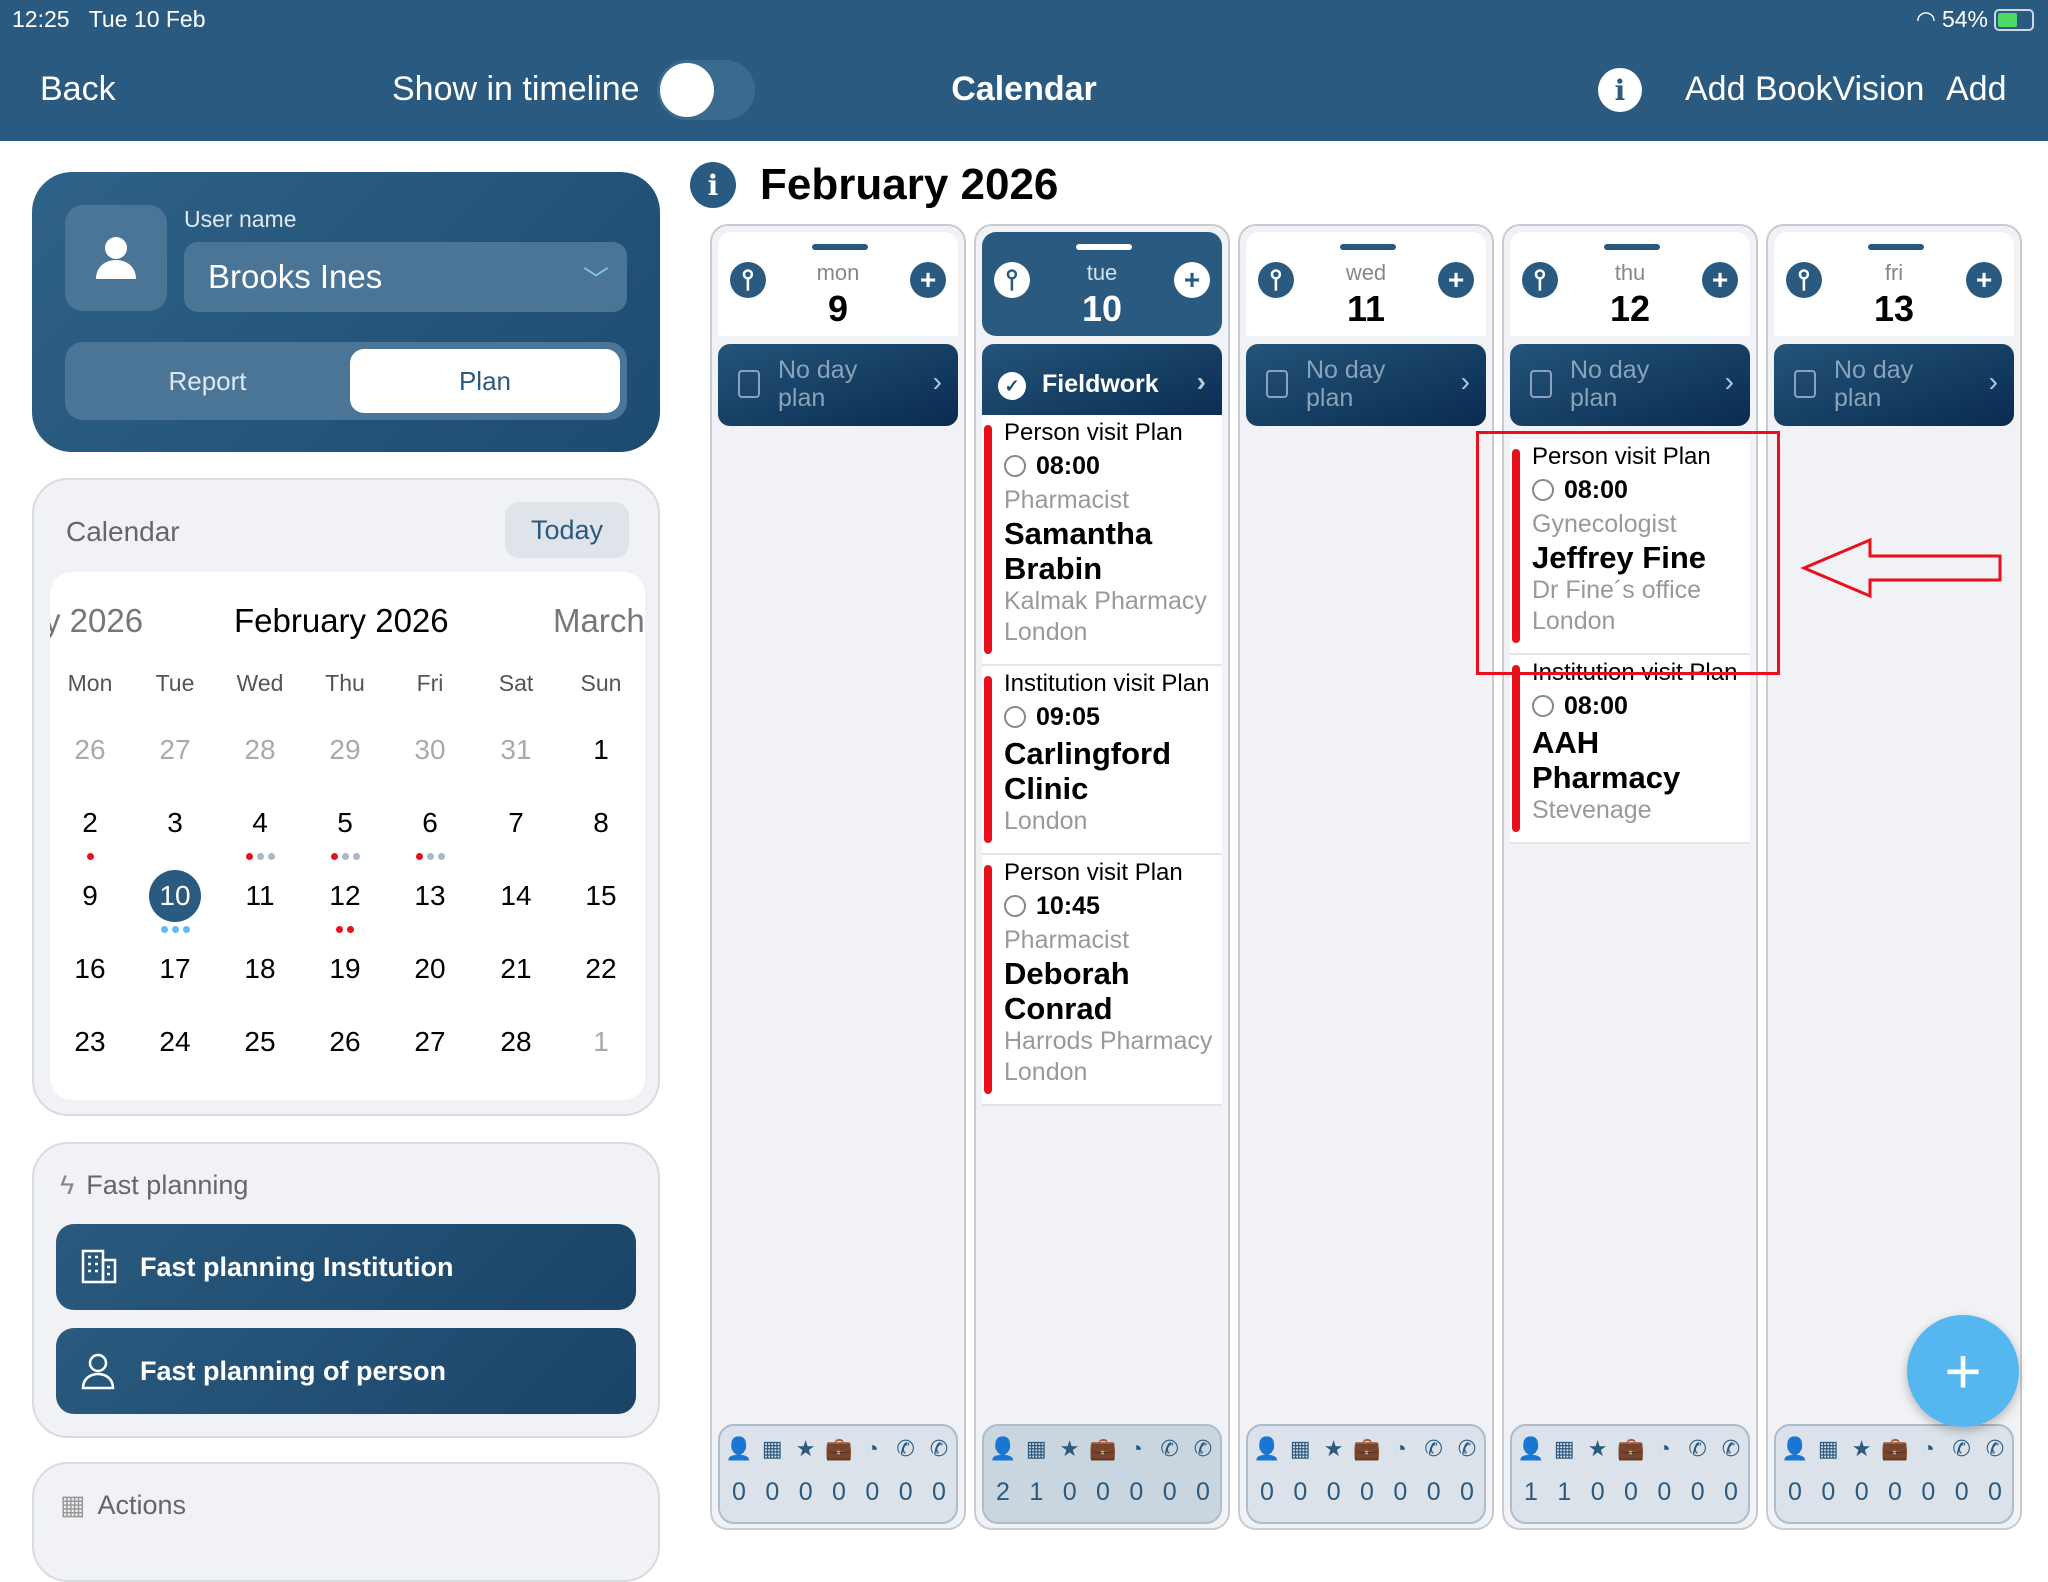 The height and width of the screenshot is (1582, 2048). What do you see at coordinates (1109, 717) in the screenshot?
I see `event-time-row: 09:05` at bounding box center [1109, 717].